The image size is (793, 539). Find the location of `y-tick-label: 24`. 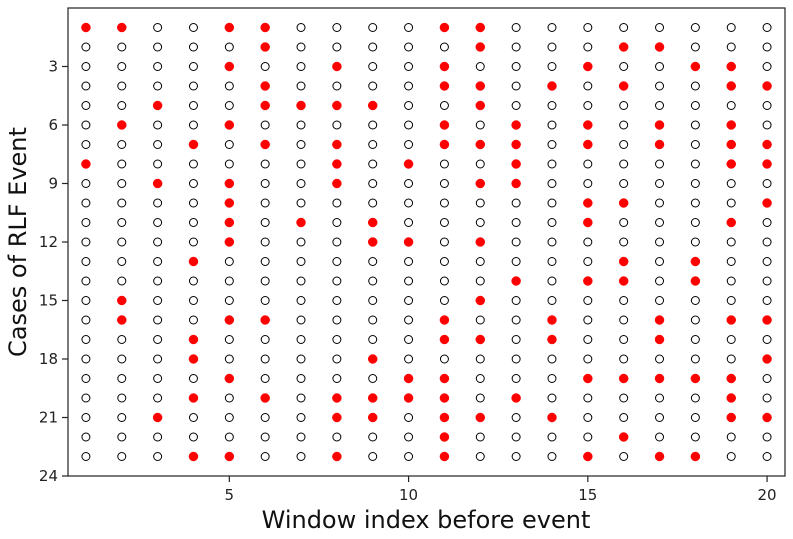

y-tick-label: 24 is located at coordinates (48, 476).